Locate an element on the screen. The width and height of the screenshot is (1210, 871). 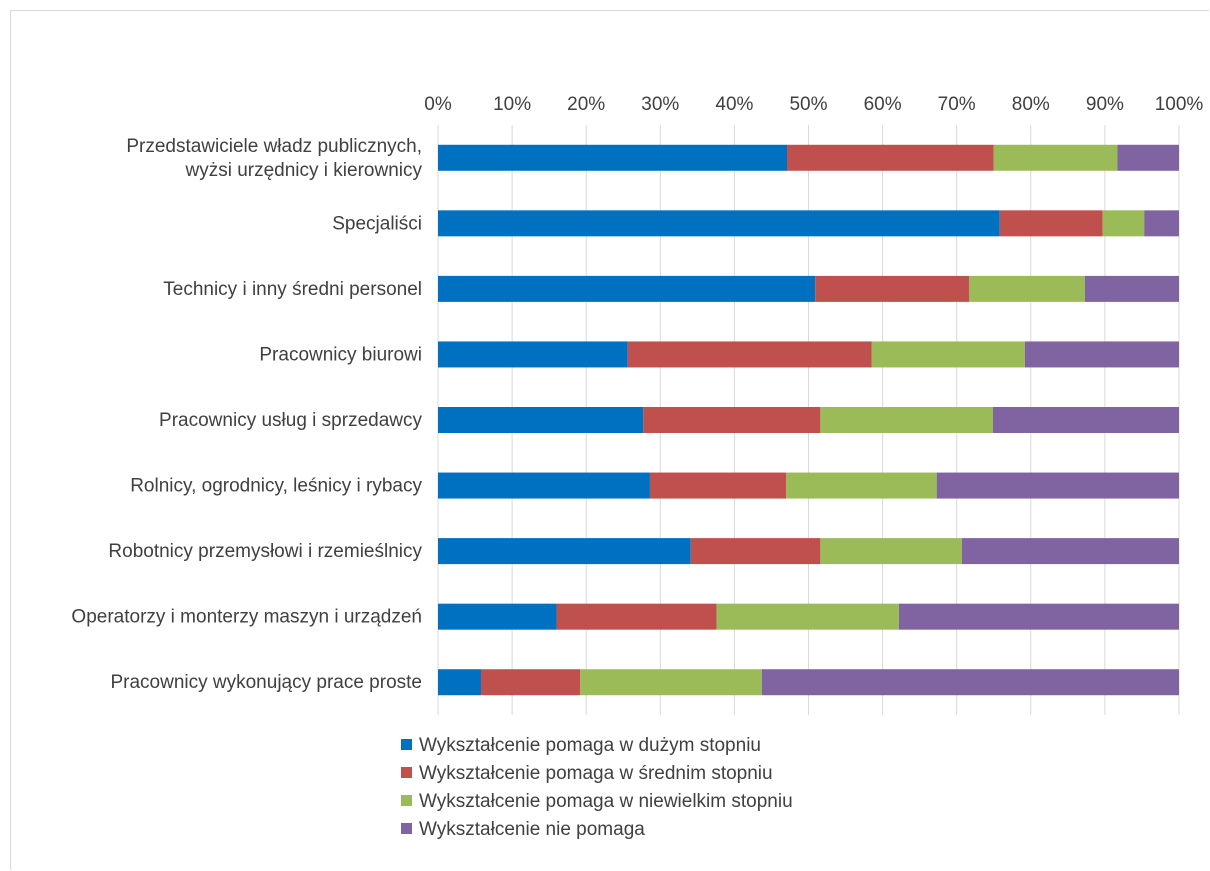
category-label: Pracownicy biurowi is located at coordinates (340, 354).